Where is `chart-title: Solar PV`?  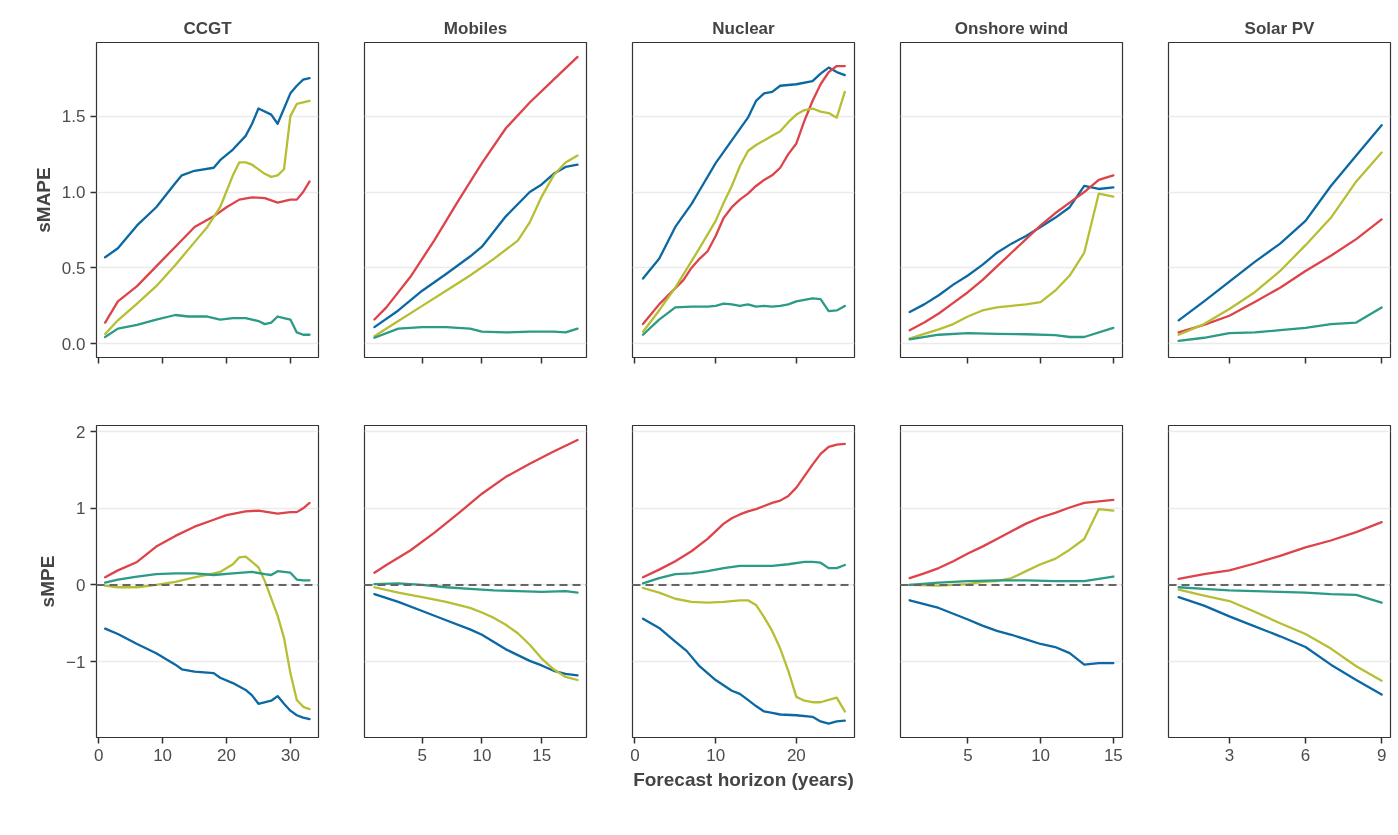
chart-title: Solar PV is located at coordinates (1280, 28).